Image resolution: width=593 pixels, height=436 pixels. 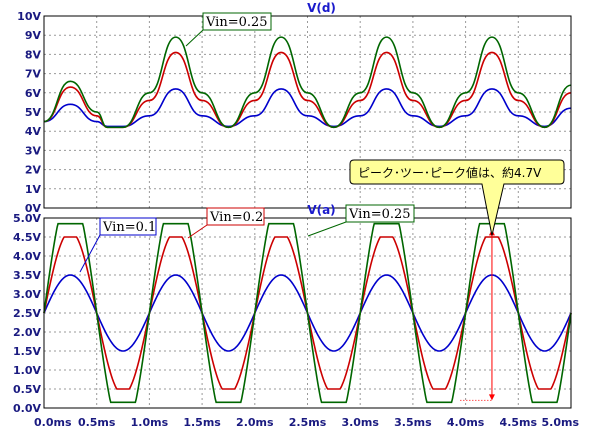 What do you see at coordinates (29, 16) in the screenshot?
I see `y-tick-label: 10V` at bounding box center [29, 16].